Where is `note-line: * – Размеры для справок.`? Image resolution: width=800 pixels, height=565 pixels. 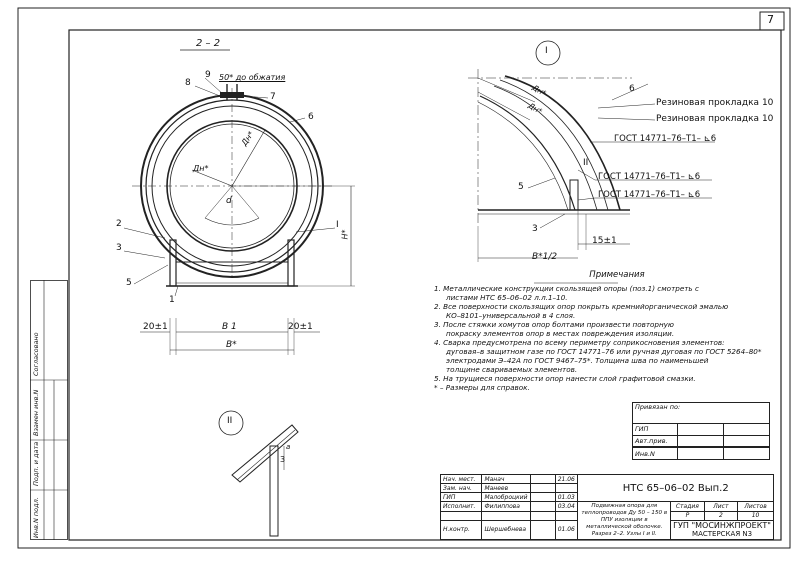
note-line: * – Размеры для справок. is located at coordinates (482, 387).